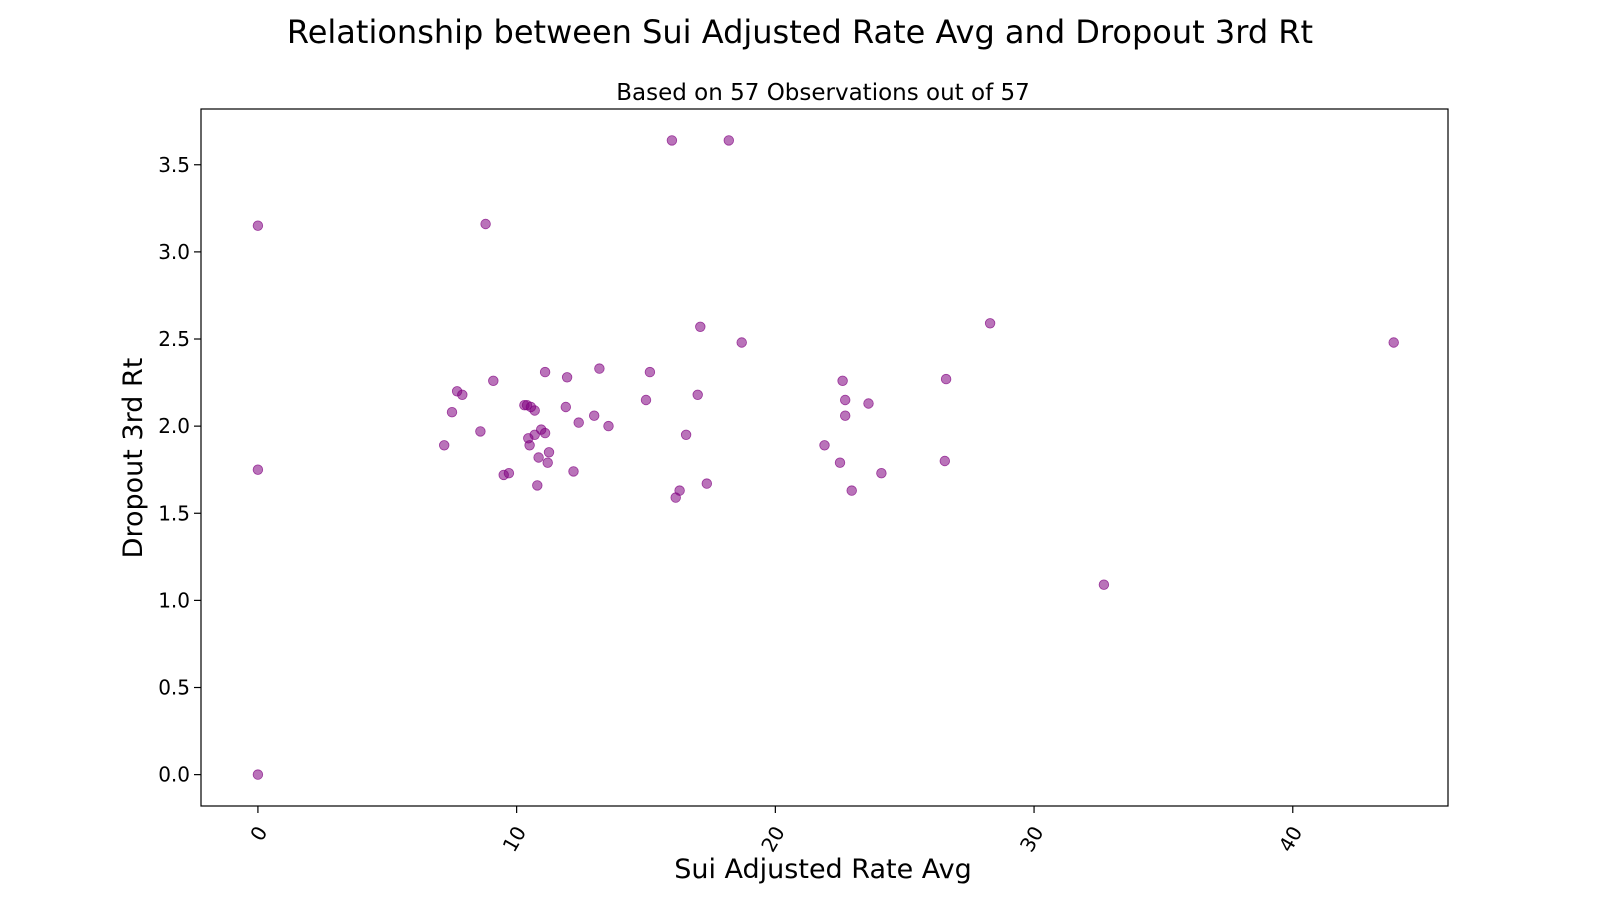 This screenshot has width=1600, height=900. Describe the element at coordinates (174, 165) in the screenshot. I see `y-tick-label-7: 3.5` at that location.